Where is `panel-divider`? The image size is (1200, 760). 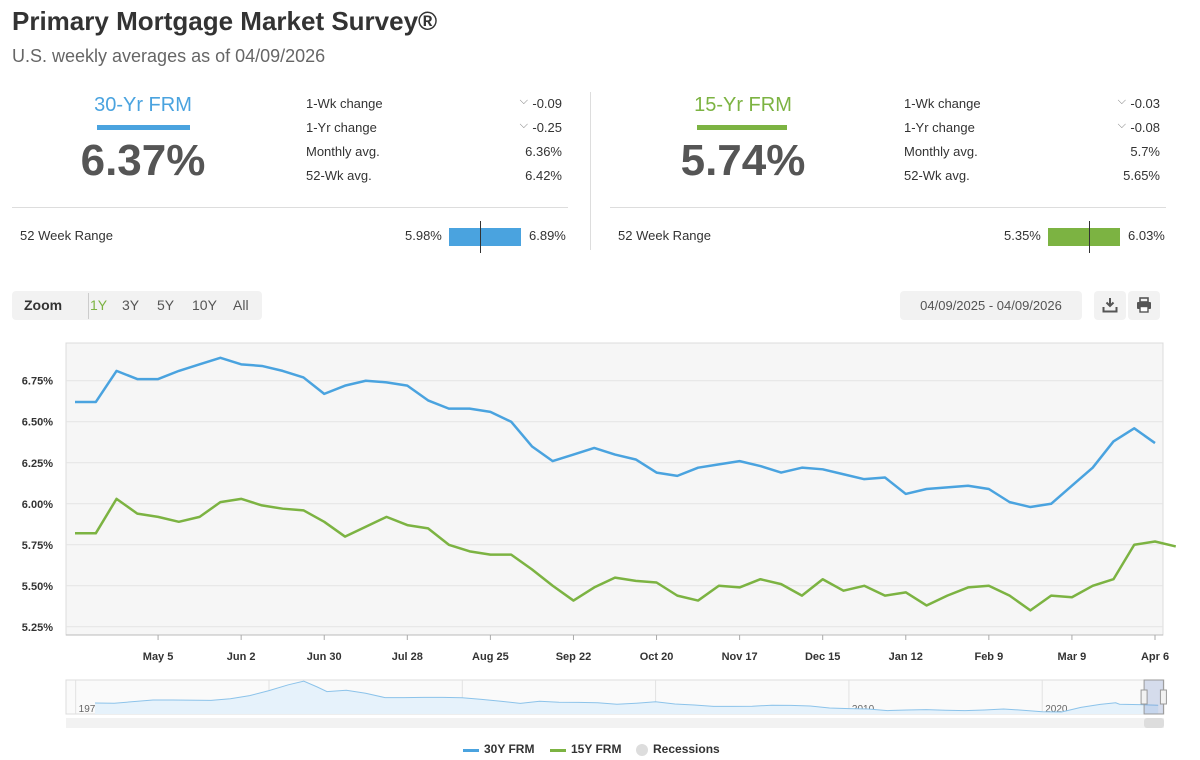 panel-divider is located at coordinates (290, 207).